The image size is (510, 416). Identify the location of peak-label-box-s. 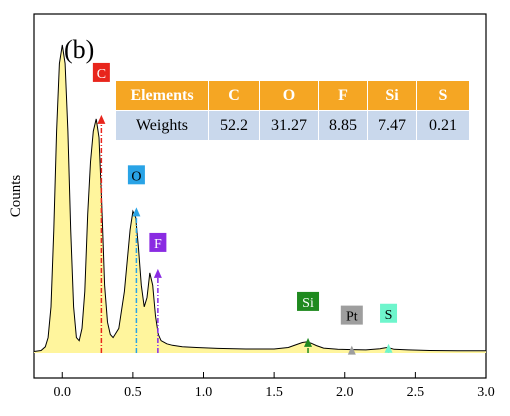
(389, 313).